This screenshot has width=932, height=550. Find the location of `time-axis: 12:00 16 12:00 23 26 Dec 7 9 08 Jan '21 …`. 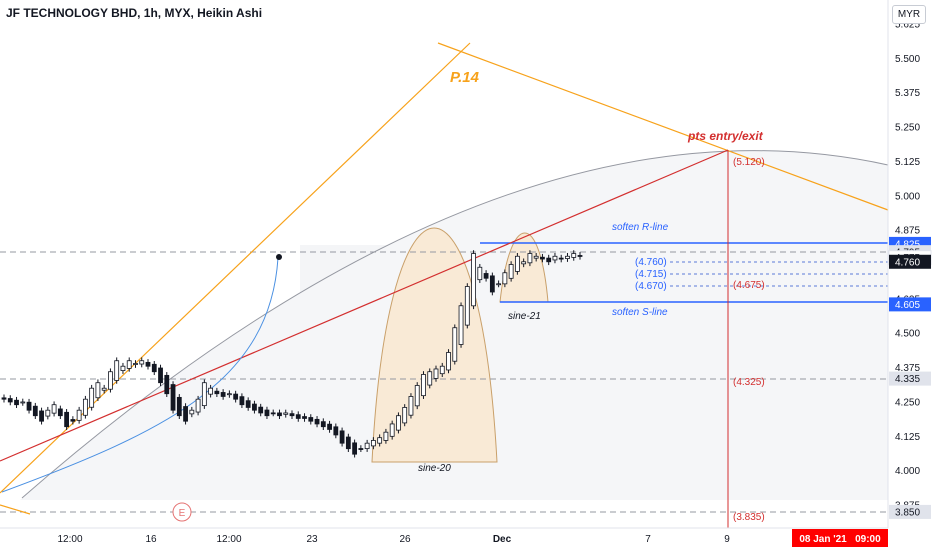

time-axis: 12:00 16 12:00 23 26 Dec 7 9 08 Jan '21 … is located at coordinates (444, 537).